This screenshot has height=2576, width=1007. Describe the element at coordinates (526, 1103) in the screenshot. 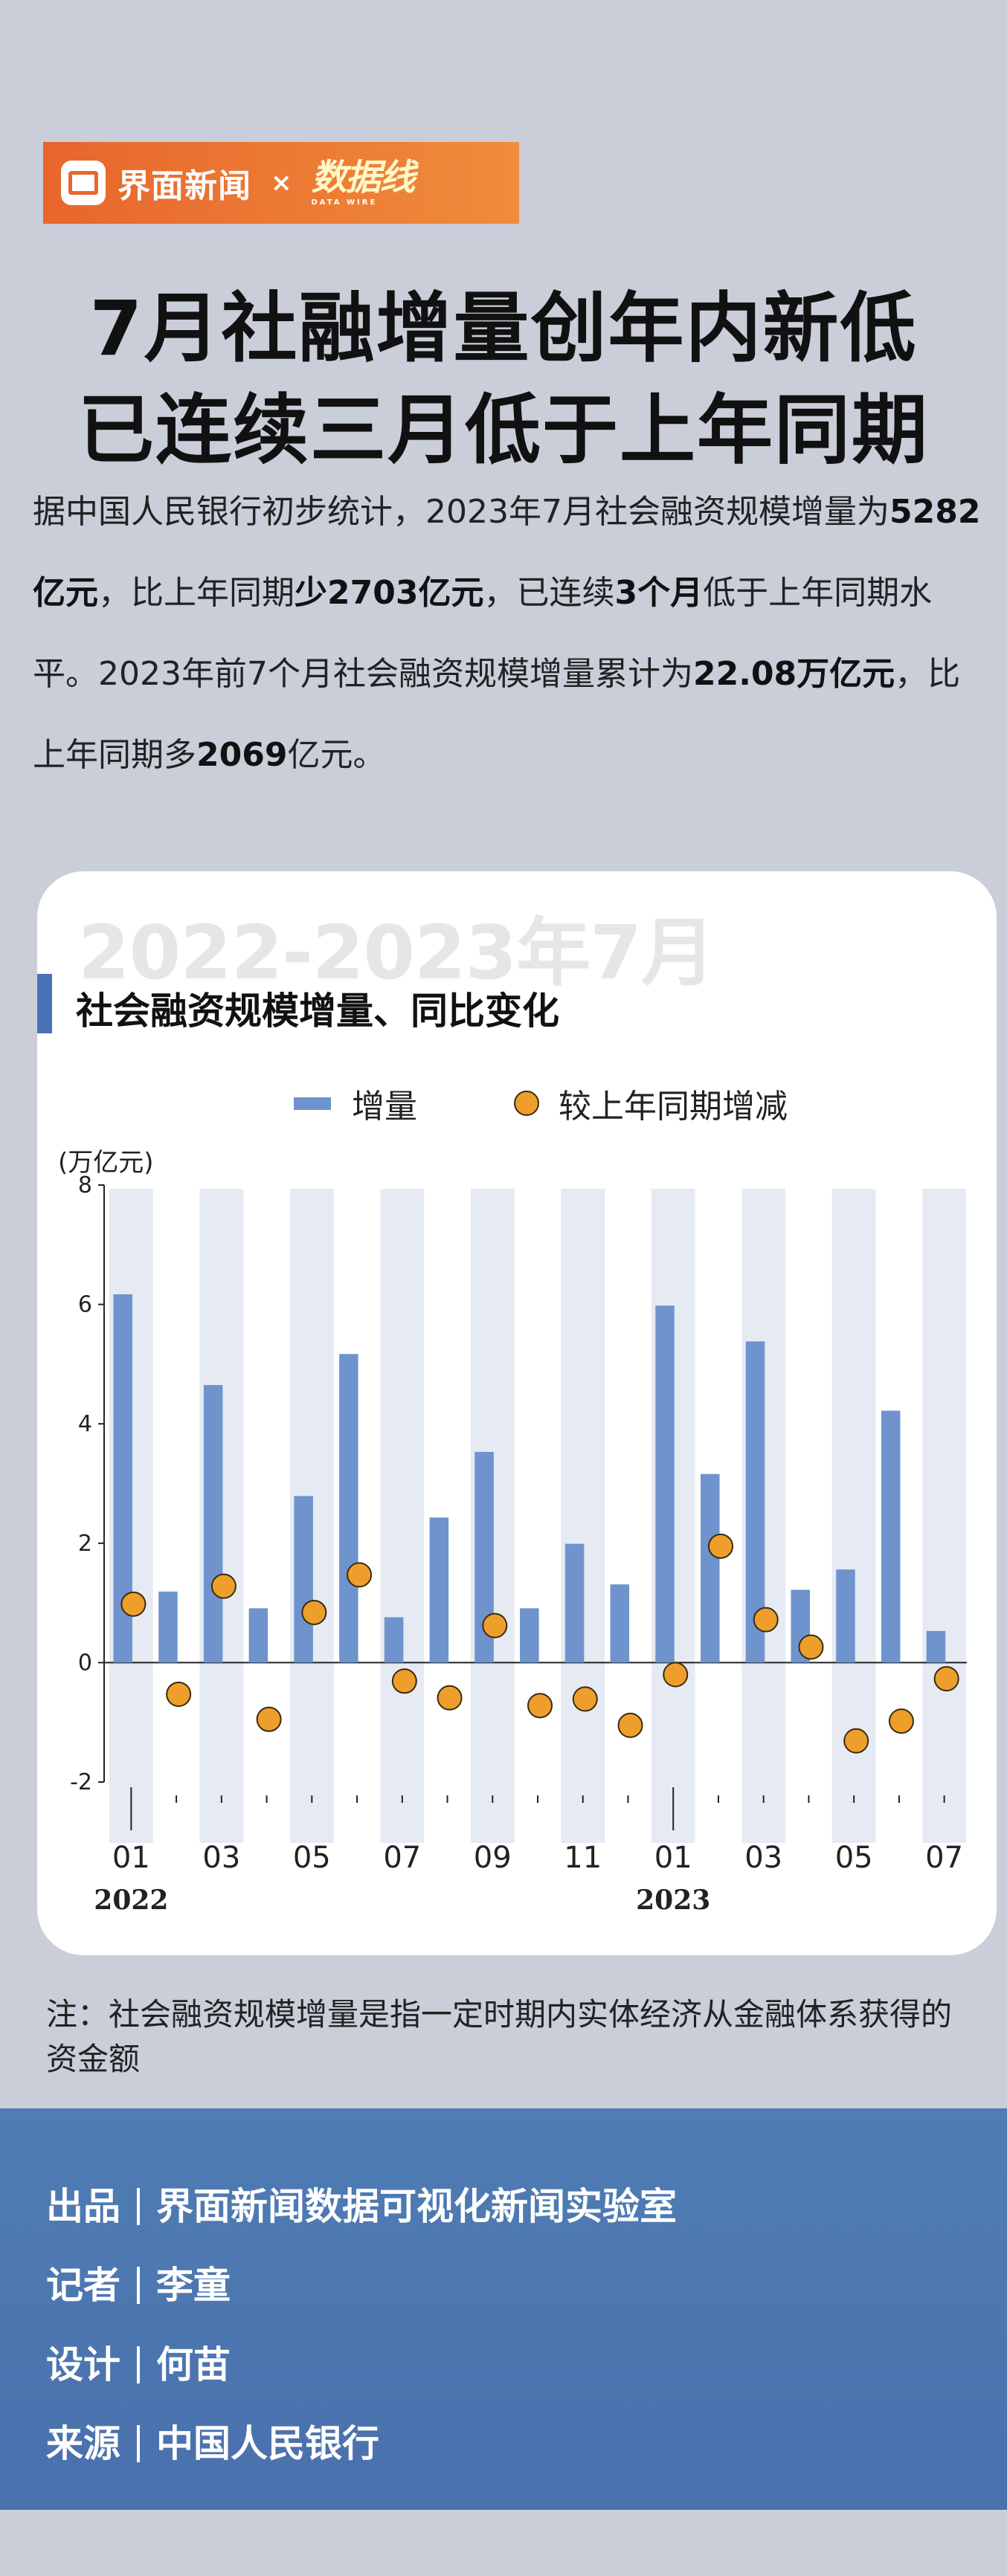

I see `legend-dot-swatch` at that location.